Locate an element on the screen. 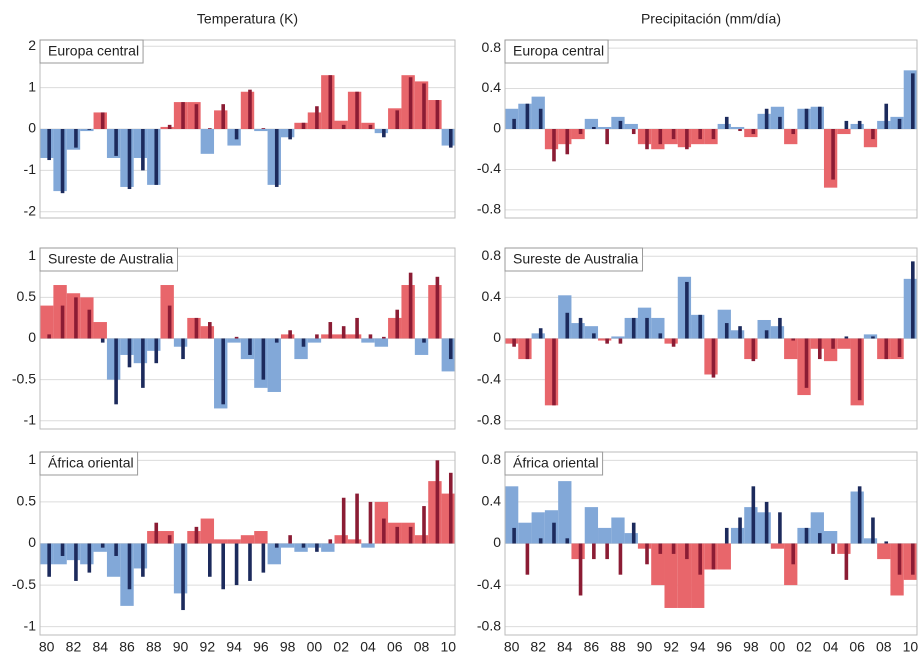 The width and height of the screenshot is (919, 656). column-title: Temperatura (K) is located at coordinates (247, 19).